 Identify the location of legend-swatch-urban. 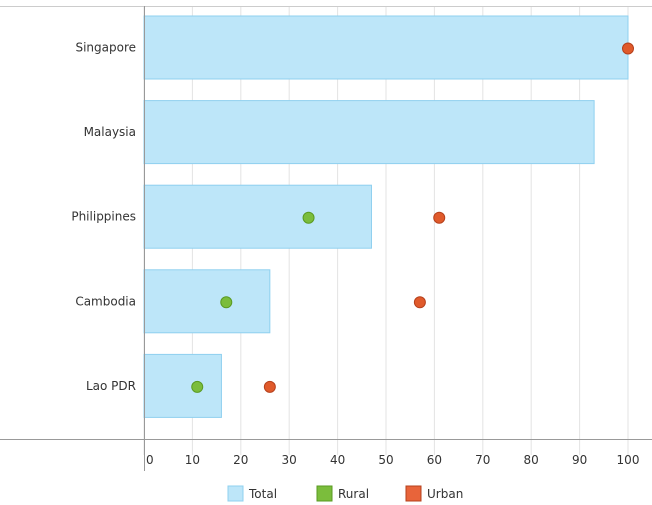
(413, 493).